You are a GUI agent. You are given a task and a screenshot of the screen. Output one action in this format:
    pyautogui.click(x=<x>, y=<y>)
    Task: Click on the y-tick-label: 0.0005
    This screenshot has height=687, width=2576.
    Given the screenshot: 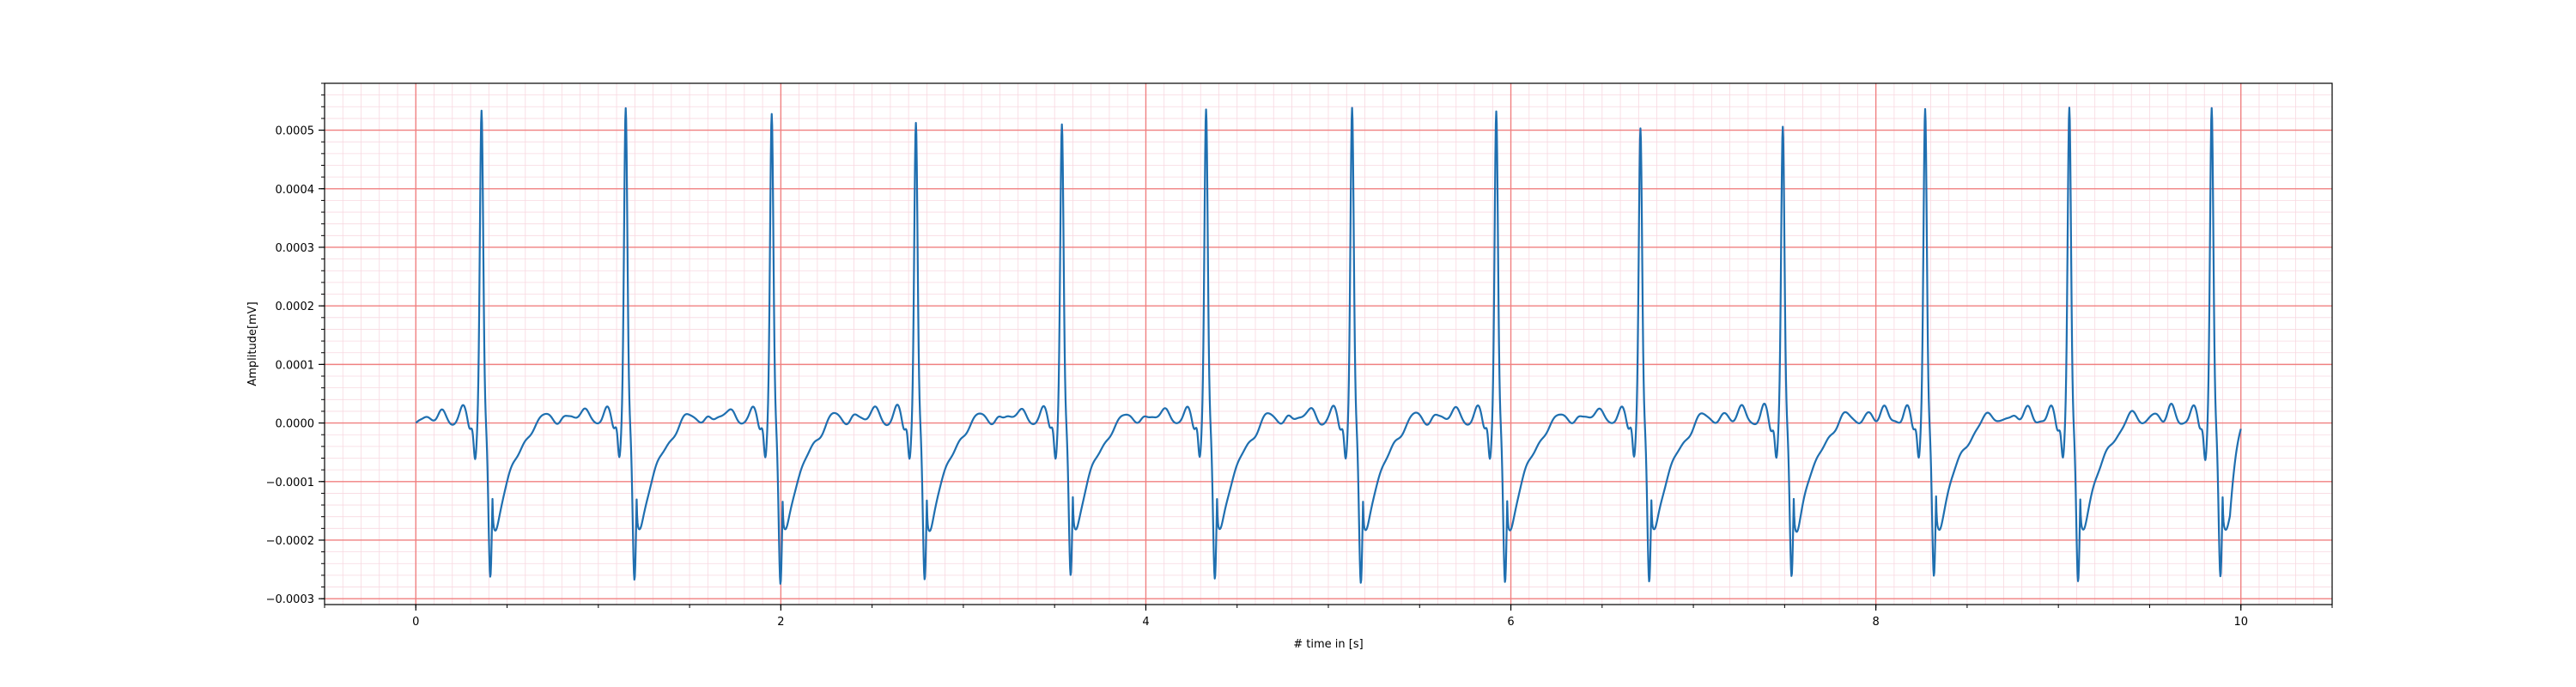 What is the action you would take?
    pyautogui.click(x=295, y=131)
    